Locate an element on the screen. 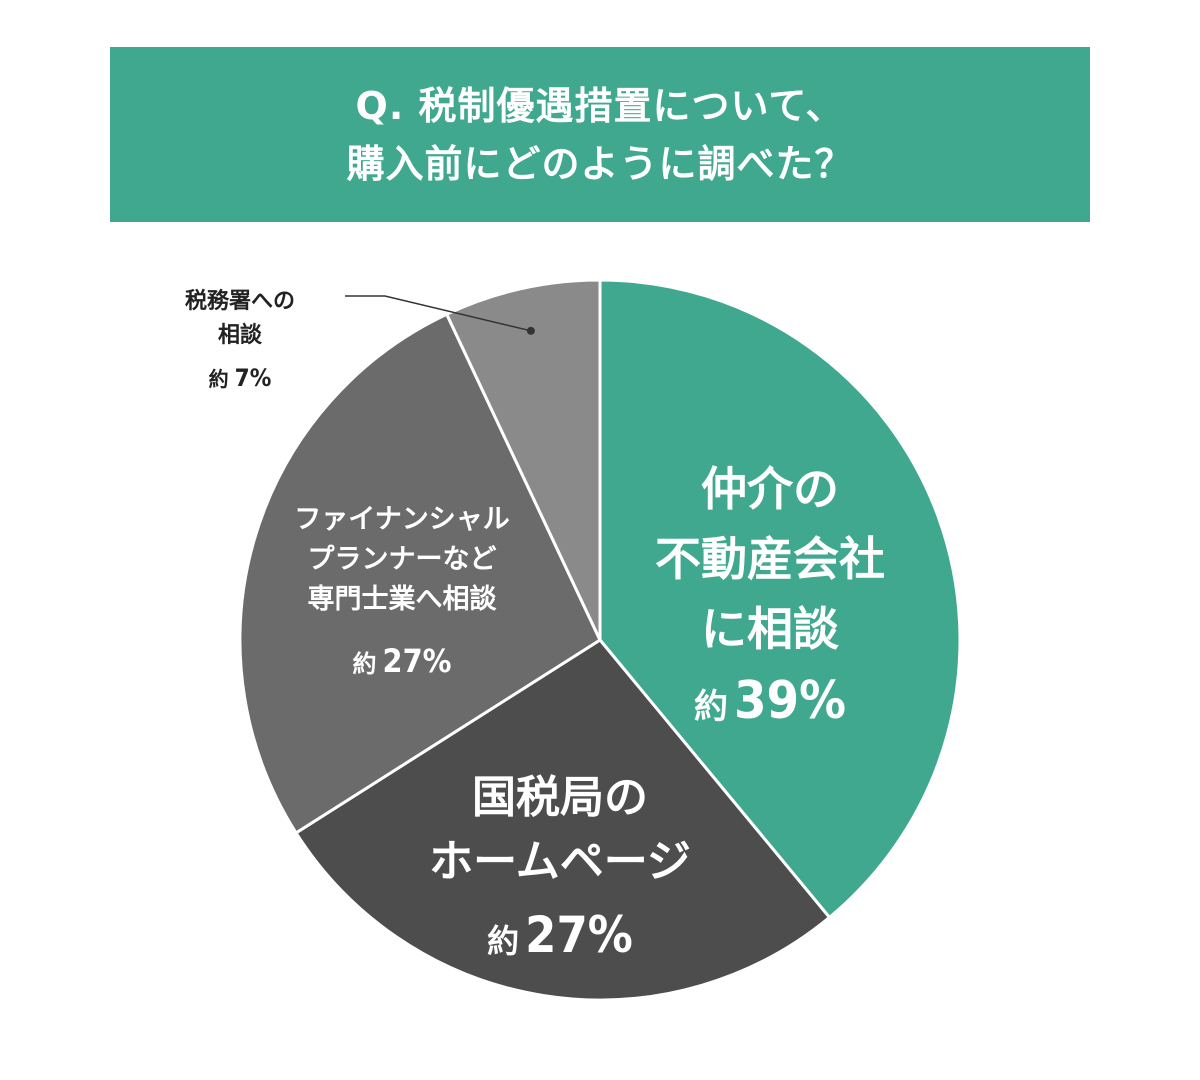 Image resolution: width=1200 pixels, height=1080 pixels. leader-line is located at coordinates (438, 313).